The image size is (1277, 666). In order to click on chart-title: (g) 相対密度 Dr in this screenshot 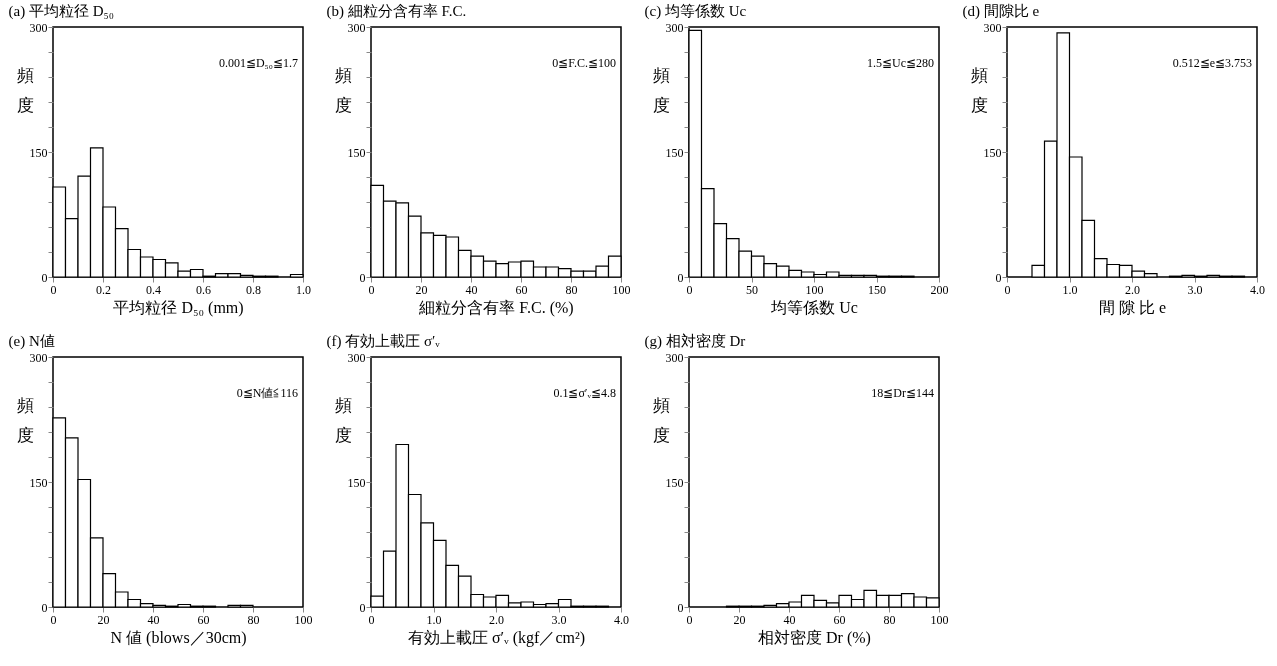, I will do `click(695, 341)`.